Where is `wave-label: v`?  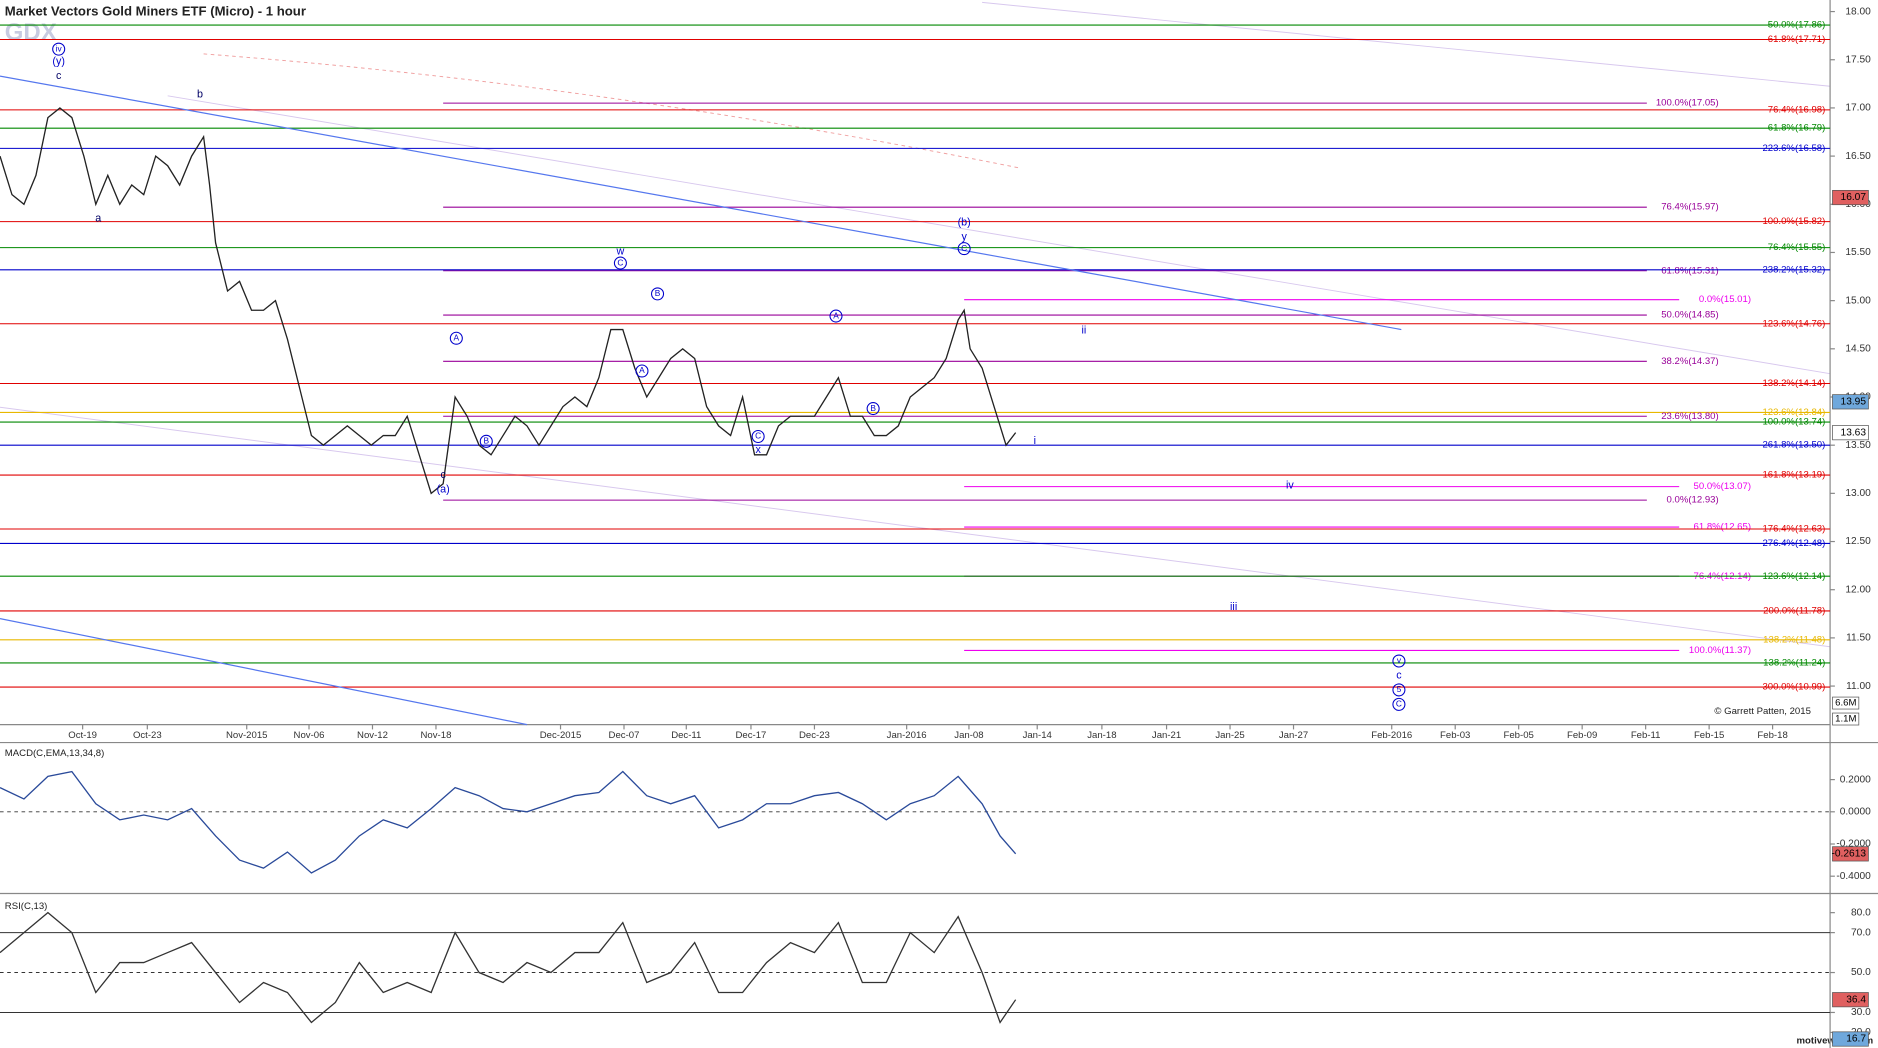
wave-label: v is located at coordinates (1399, 660).